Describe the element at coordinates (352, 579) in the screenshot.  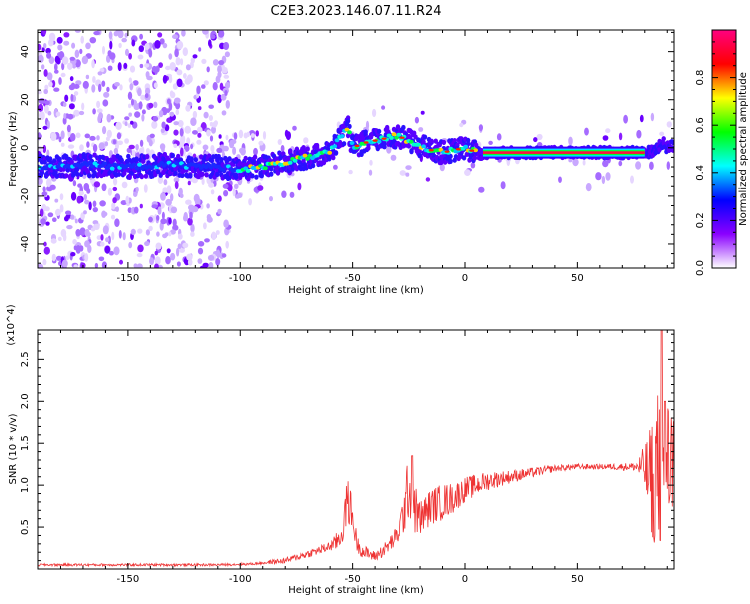
I see `x-tick-label: -50` at that location.